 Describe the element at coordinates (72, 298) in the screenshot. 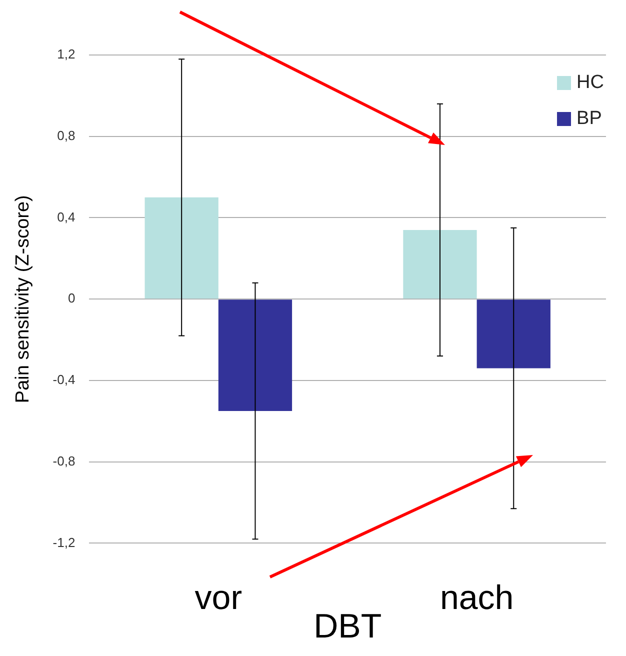

I see `y-tick-label: 0` at that location.